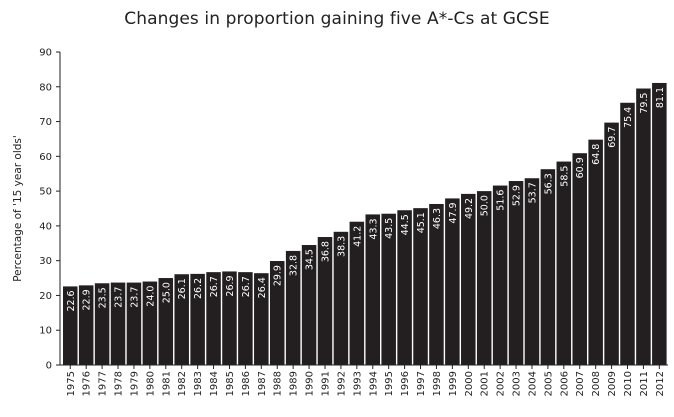 Image resolution: width=674 pixels, height=417 pixels. I want to click on bar-value-label: 29.9, so click(278, 275).